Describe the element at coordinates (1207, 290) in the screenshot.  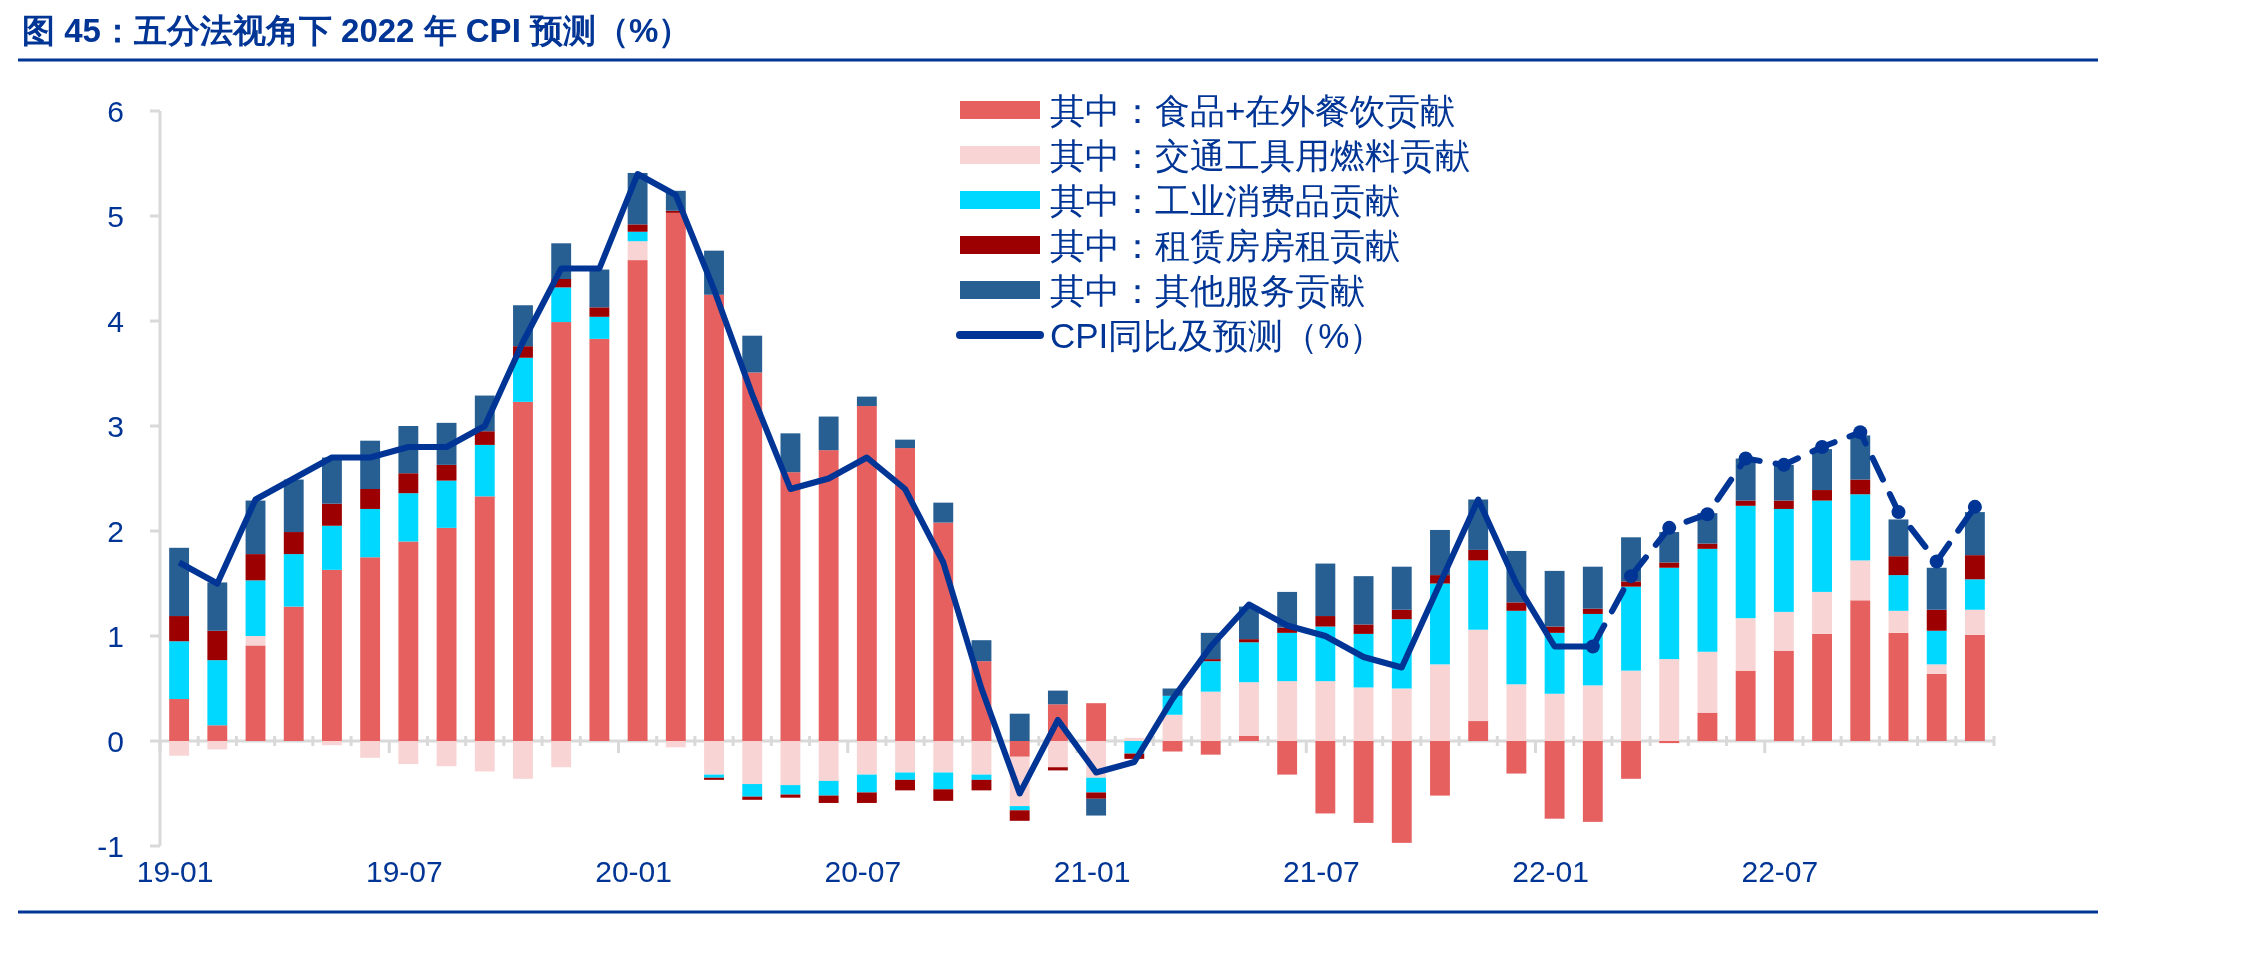
I see `legend-label: 其中：其他服务贡献` at that location.